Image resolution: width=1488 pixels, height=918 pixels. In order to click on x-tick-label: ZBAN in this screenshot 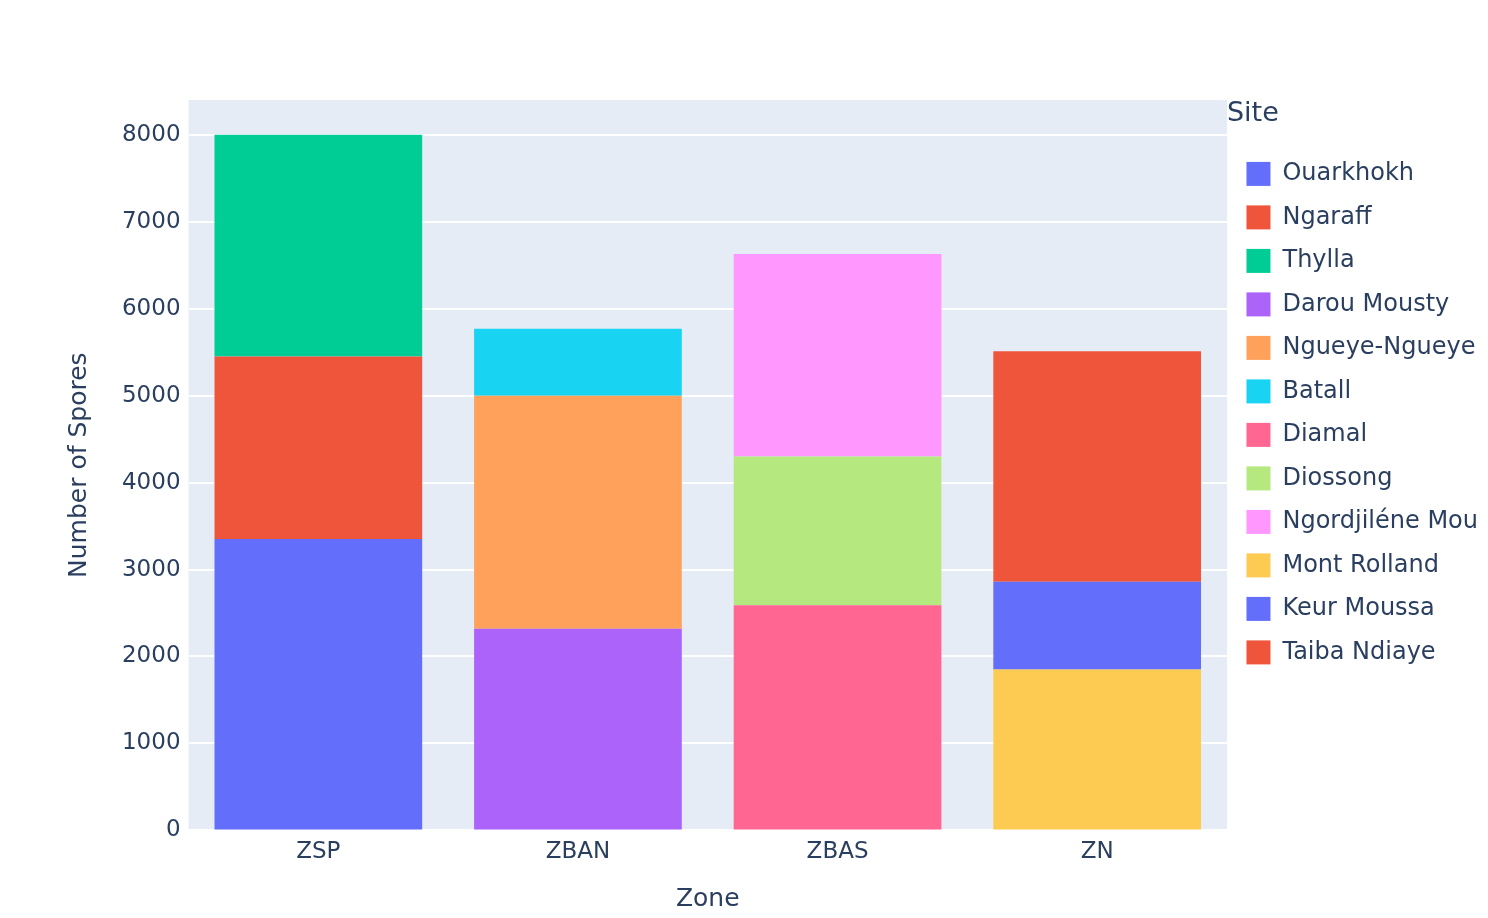, I will do `click(578, 850)`.